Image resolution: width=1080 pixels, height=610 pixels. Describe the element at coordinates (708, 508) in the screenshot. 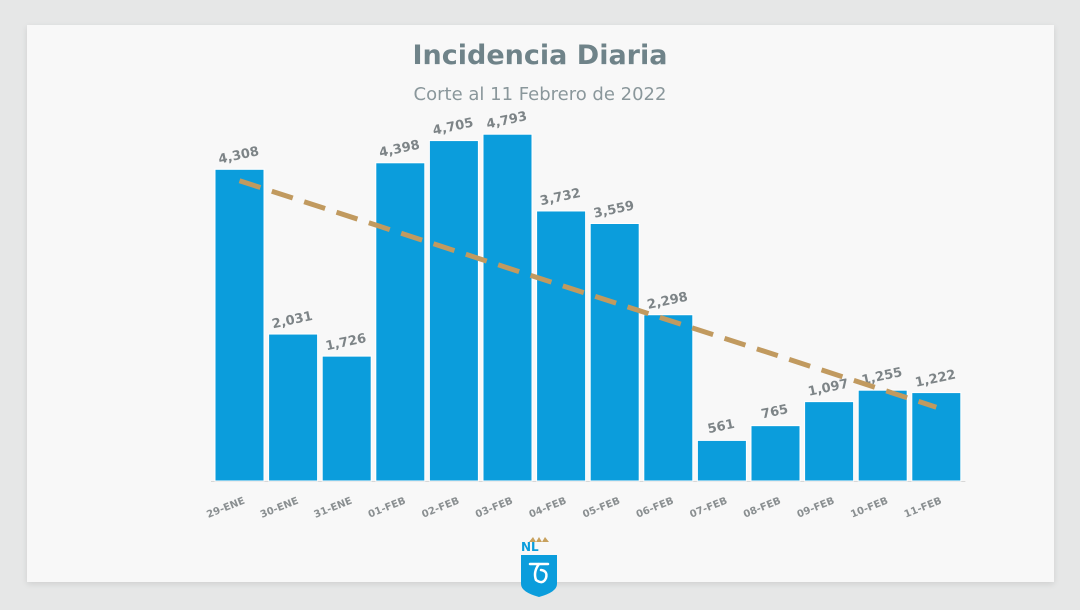

I see `x-tick-07-FEB: 07-FEB` at that location.